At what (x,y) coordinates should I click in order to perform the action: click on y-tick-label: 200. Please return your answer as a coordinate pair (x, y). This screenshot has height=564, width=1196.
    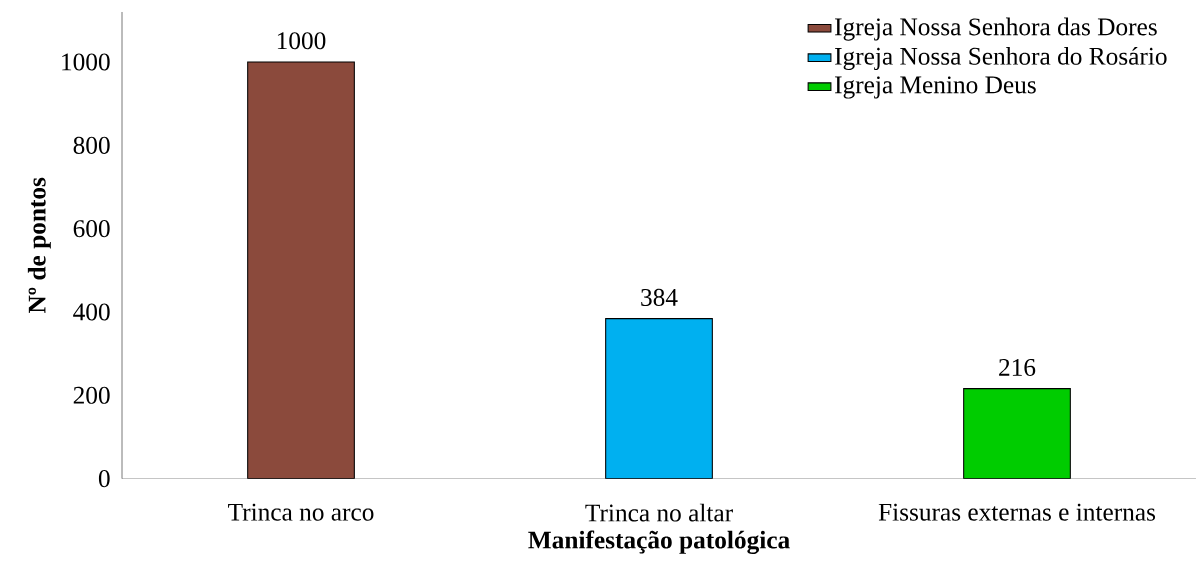
    Looking at the image, I should click on (91, 395).